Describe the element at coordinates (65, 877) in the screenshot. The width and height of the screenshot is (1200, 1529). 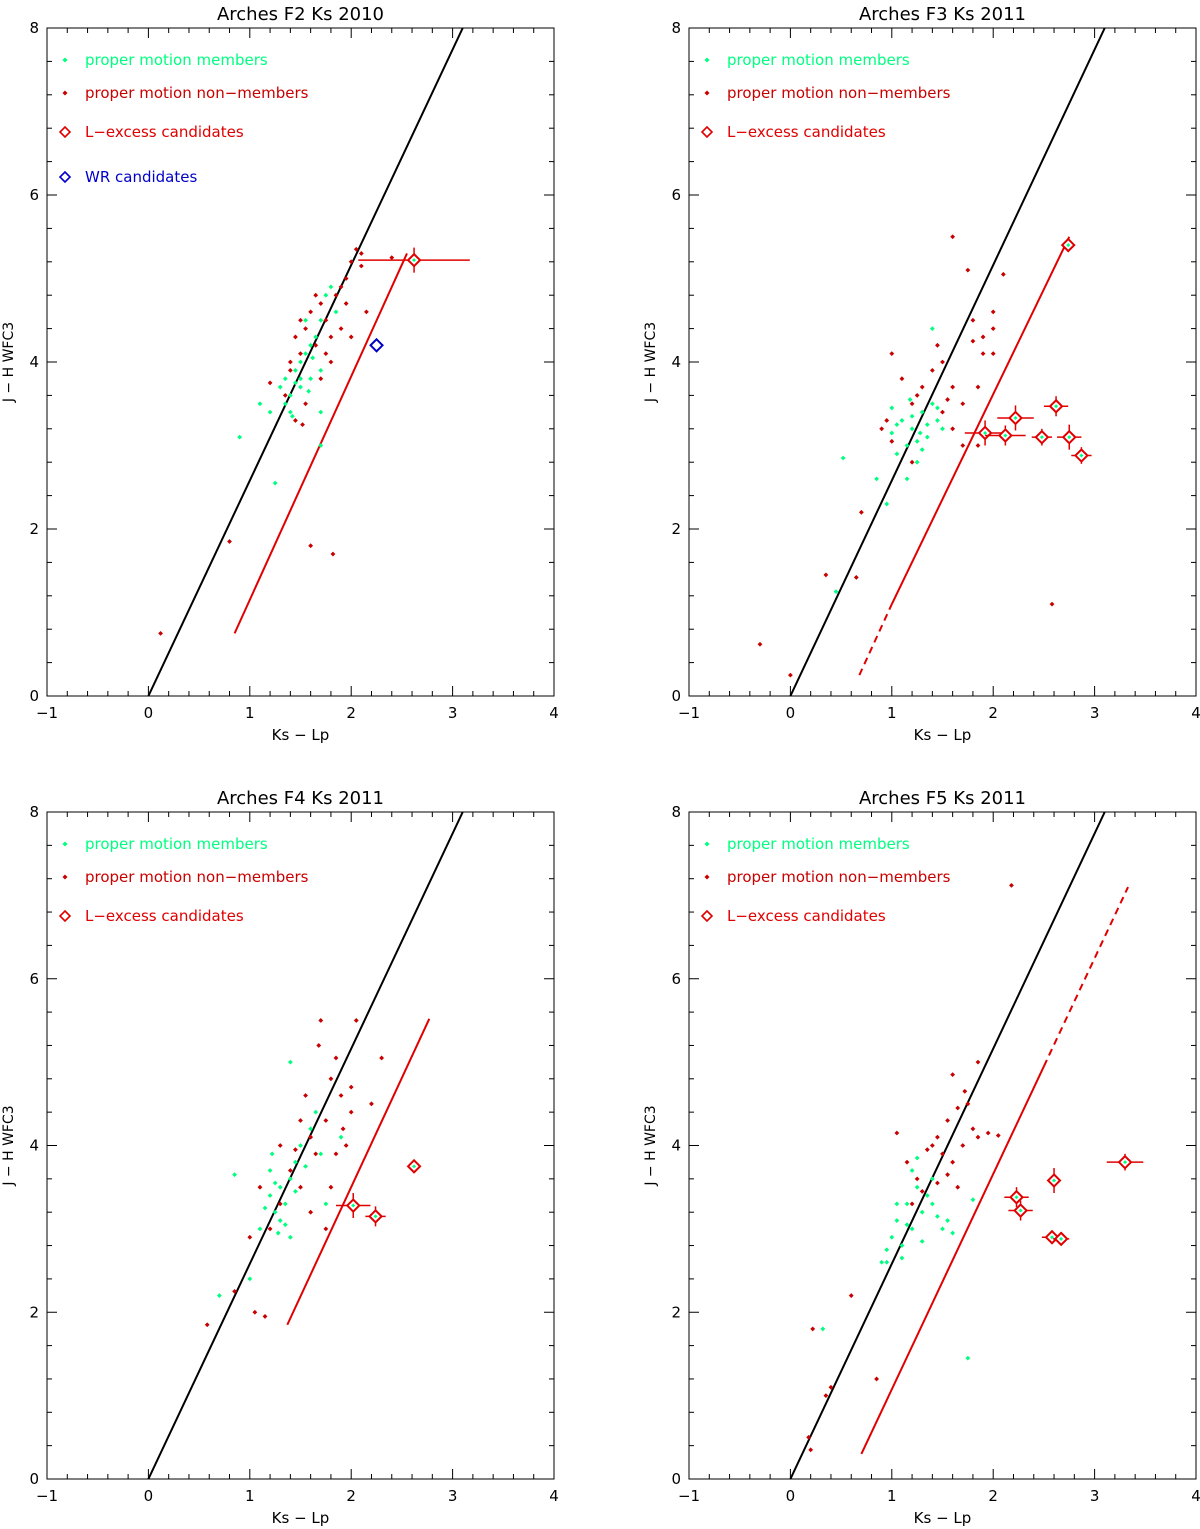
I see `legend-nonmembers-marker` at that location.